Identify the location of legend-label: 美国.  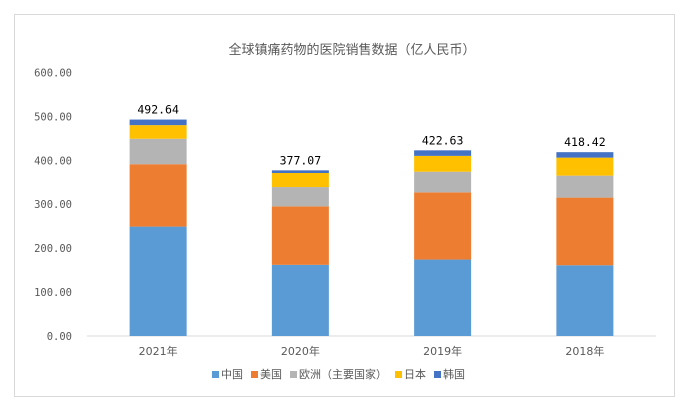
(271, 374).